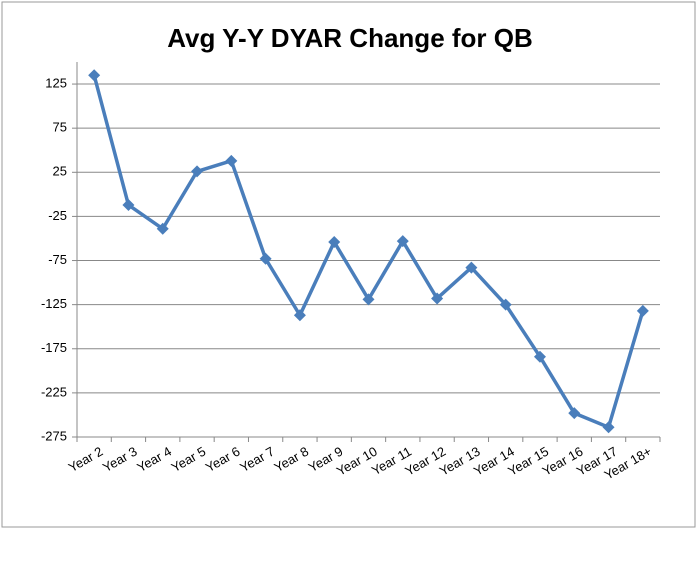  What do you see at coordinates (60, 171) in the screenshot?
I see `y-tick-label: 25` at bounding box center [60, 171].